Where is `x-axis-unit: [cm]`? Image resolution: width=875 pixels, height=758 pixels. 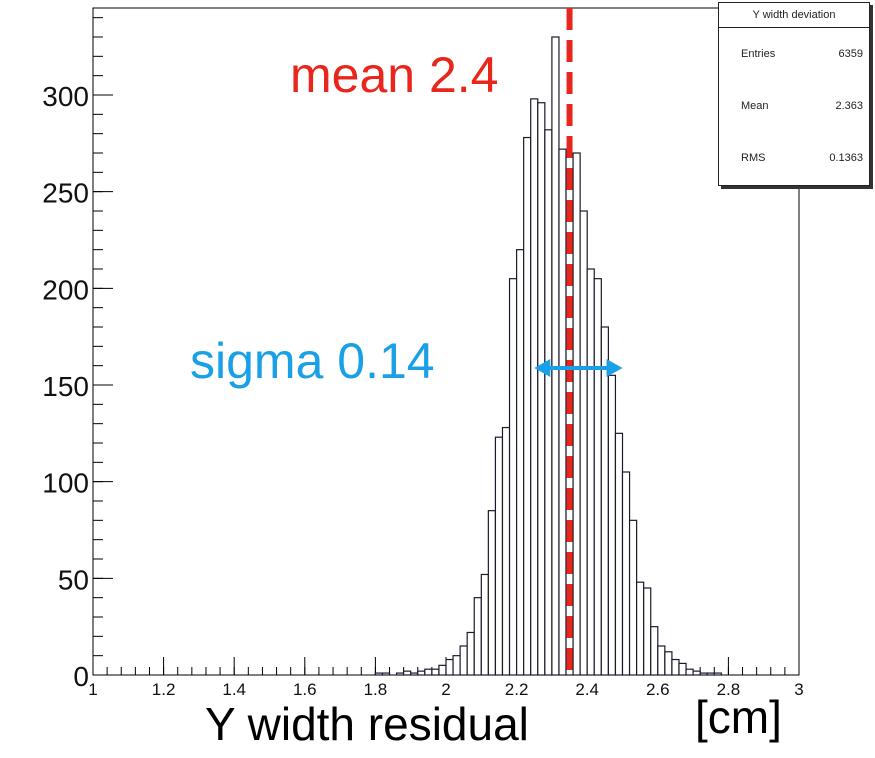
x-axis-unit: [cm] is located at coordinates (738, 717).